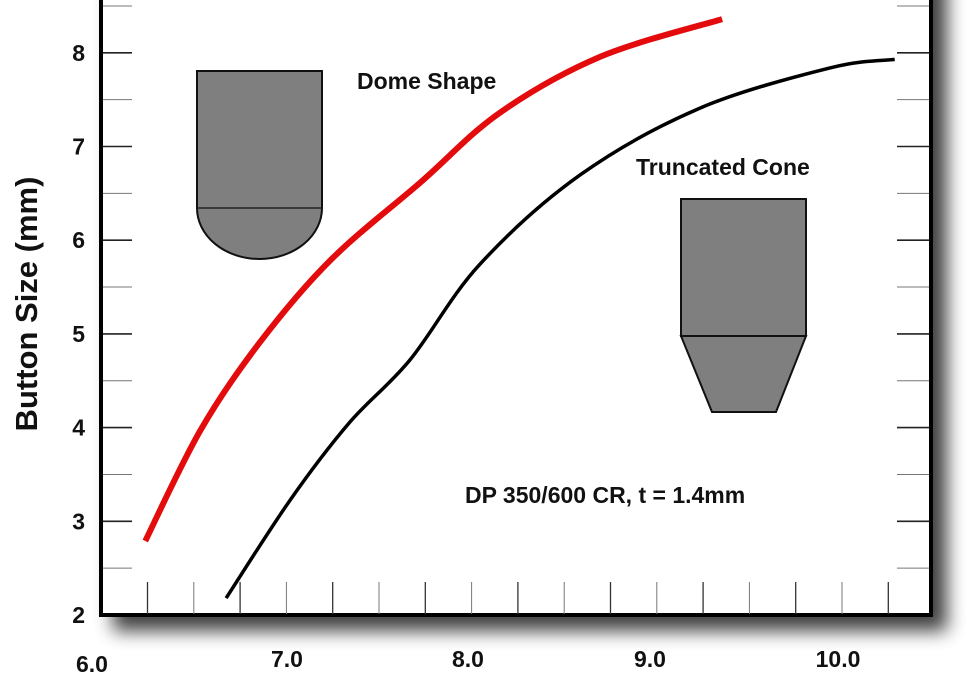  Describe the element at coordinates (650, 659) in the screenshot. I see `x-tick-label: 9.0` at that location.